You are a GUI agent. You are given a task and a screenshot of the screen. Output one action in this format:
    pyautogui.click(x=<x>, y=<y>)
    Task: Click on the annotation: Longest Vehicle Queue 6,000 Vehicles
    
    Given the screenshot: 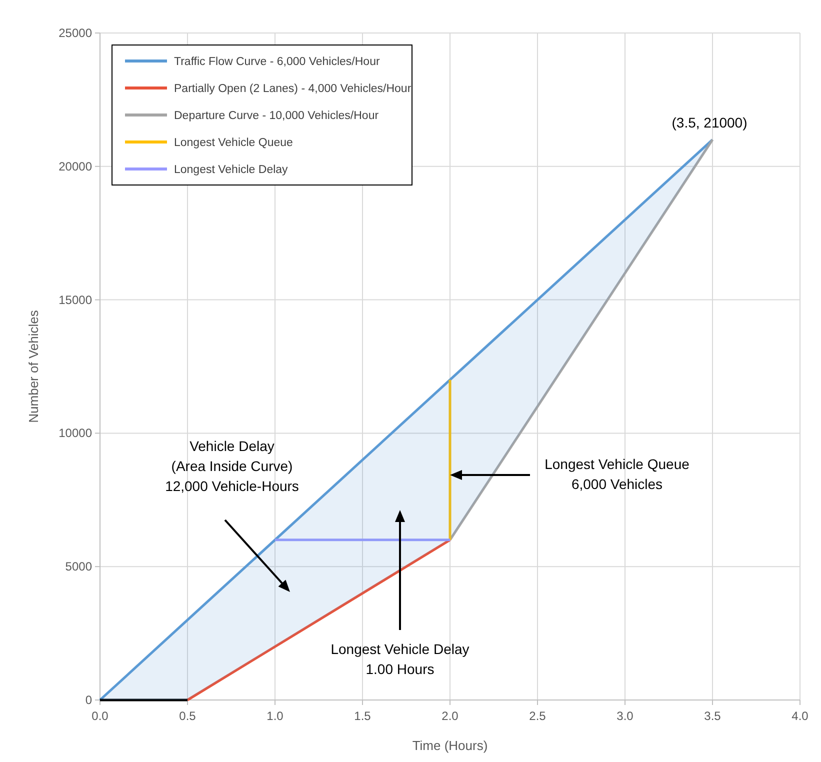 What is the action you would take?
    pyautogui.click(x=617, y=474)
    